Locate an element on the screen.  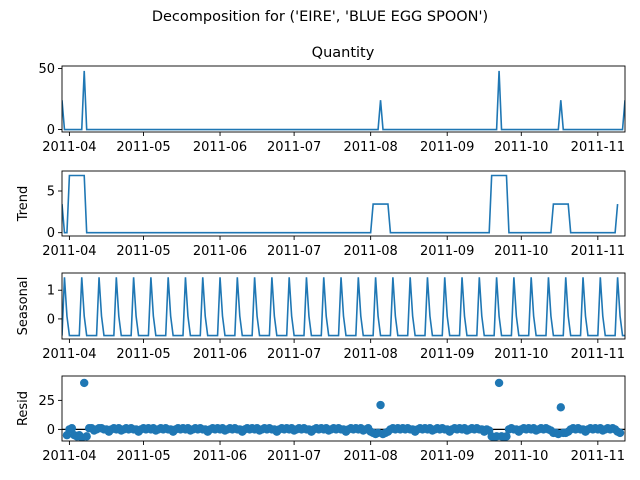
y-tick-label-seasonal-1: 1 is located at coordinates (51, 291).